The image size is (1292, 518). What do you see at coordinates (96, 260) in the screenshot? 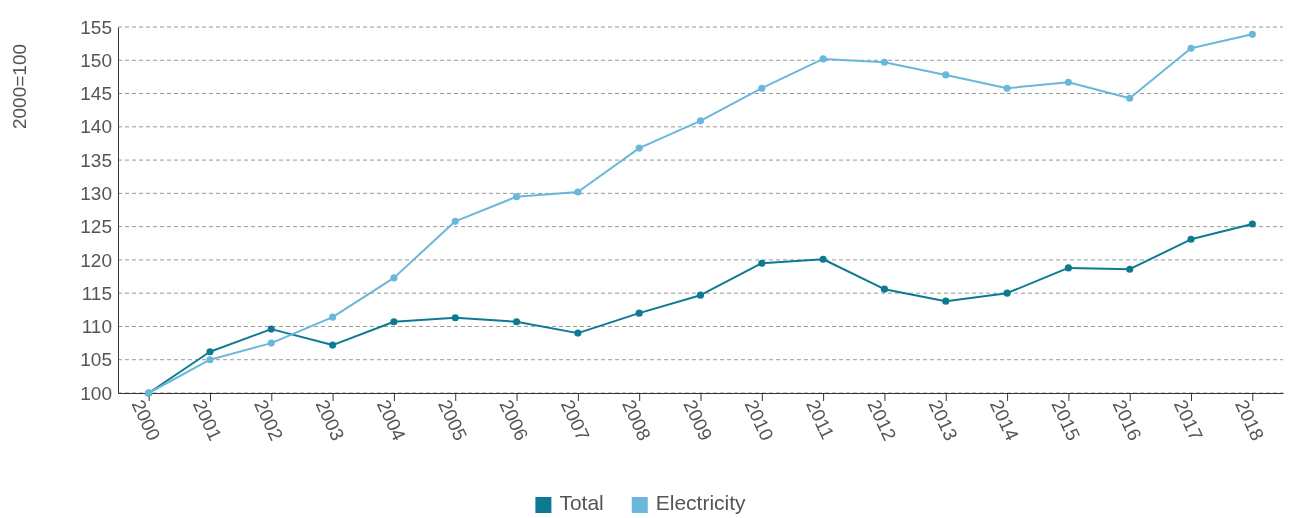
I see `y-tick-label: 120` at bounding box center [96, 260].